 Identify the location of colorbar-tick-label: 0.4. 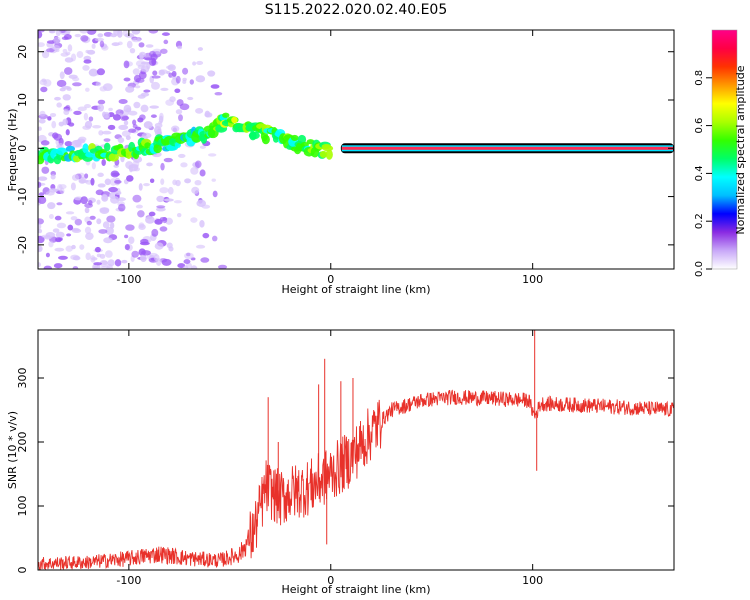
(699, 173).